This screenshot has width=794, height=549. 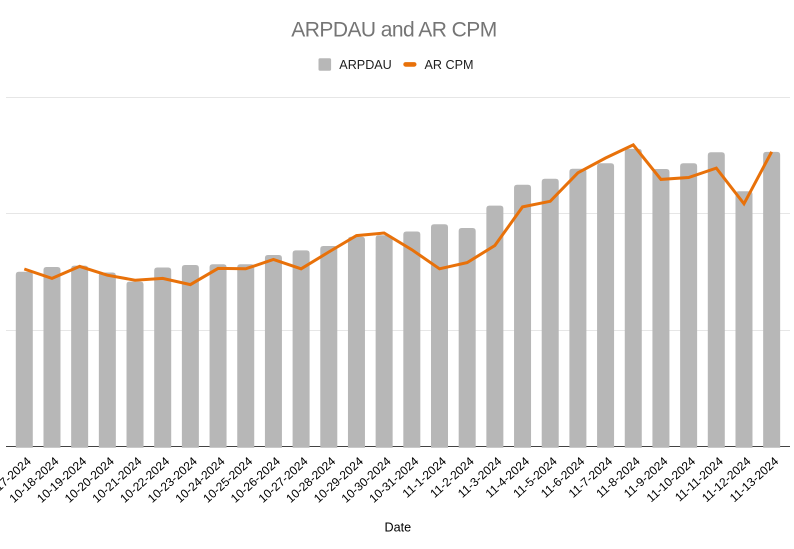 I want to click on svg-text: ARPDAU and AR CPM, so click(x=393, y=29).